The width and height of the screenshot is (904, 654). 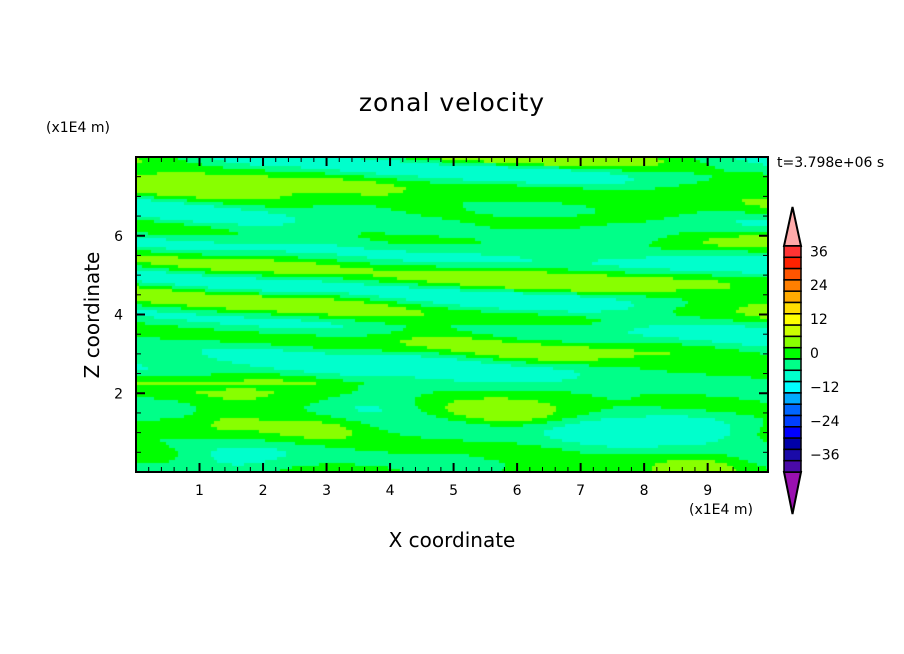 I want to click on y-tick-label: 2, so click(x=118, y=394).